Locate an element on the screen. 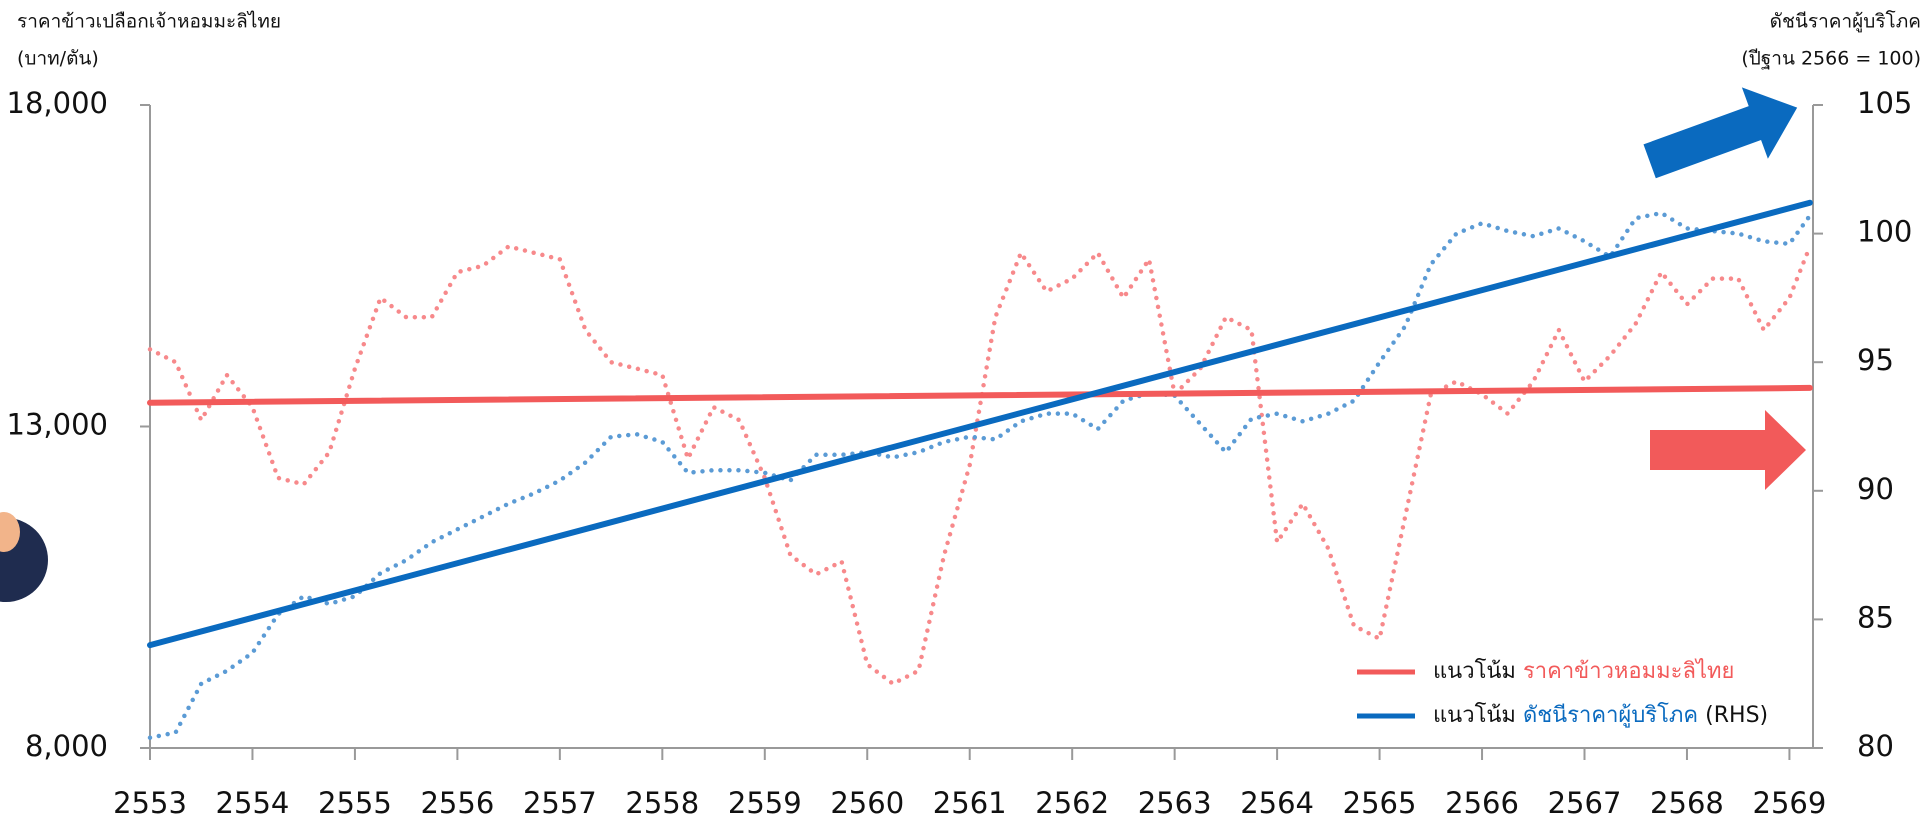  legend-name: ราคาข้าวหอมมะลิไทย is located at coordinates (1628, 671).